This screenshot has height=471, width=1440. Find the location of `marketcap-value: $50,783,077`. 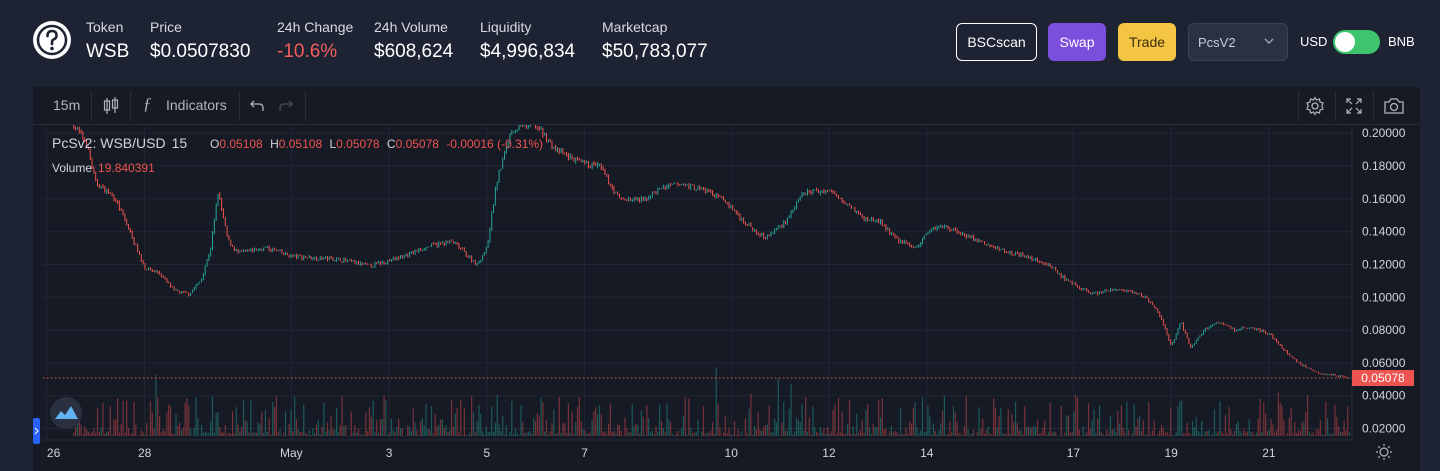

marketcap-value: $50,783,077 is located at coordinates (655, 51).